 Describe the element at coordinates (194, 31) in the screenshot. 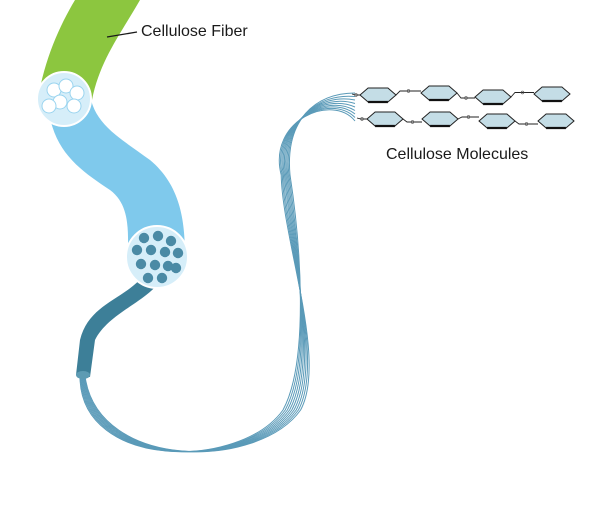

I see `cellulose-fiber-label: Cellulose Fiber` at that location.